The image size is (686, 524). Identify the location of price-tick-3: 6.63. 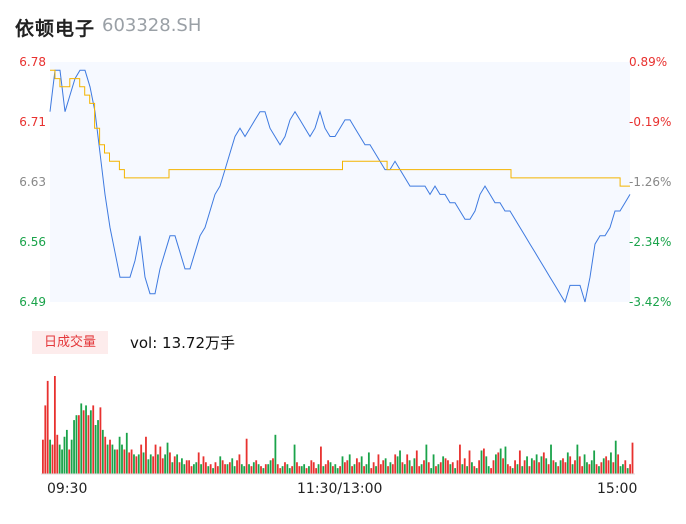
(32, 182).